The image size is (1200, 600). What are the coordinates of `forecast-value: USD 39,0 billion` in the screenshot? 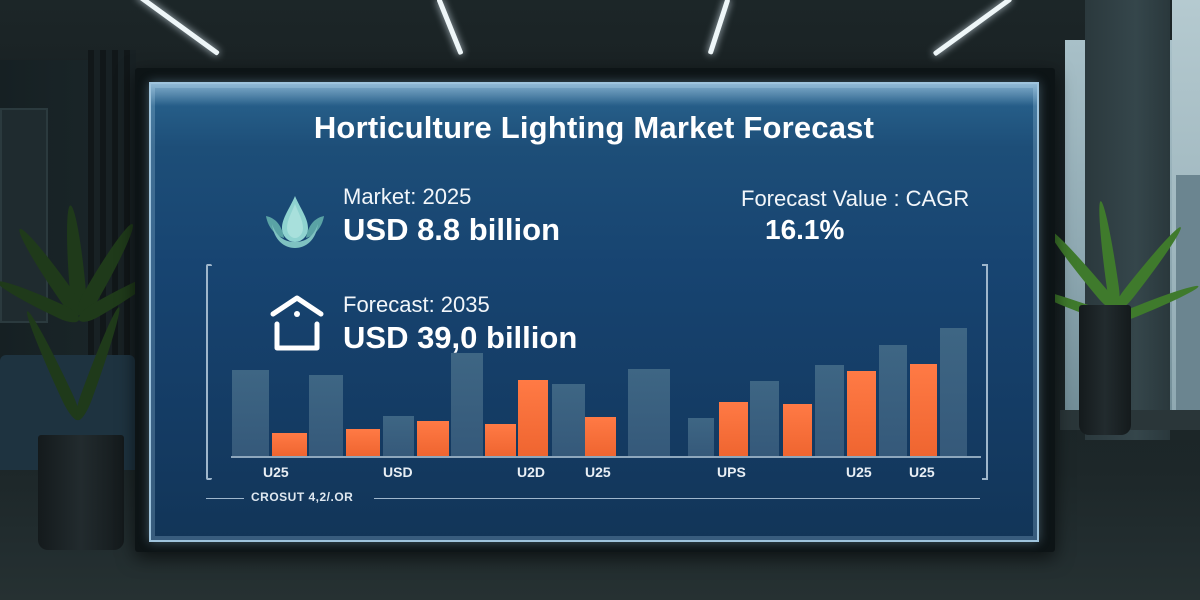 It's located at (460, 337).